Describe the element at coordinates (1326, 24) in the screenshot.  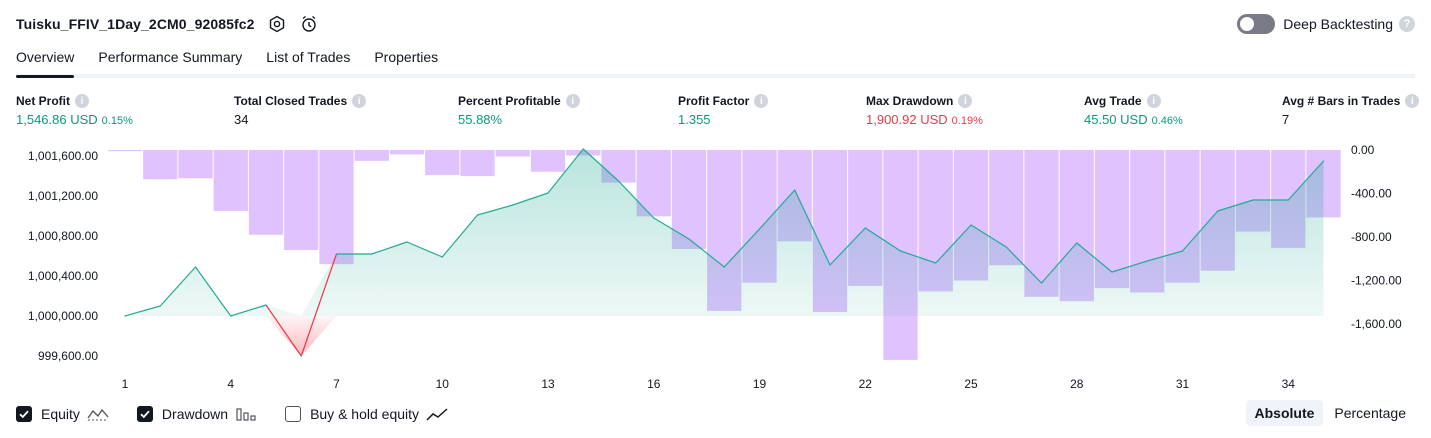
I see `deep-backtesting: Deep Backtesting ?` at that location.